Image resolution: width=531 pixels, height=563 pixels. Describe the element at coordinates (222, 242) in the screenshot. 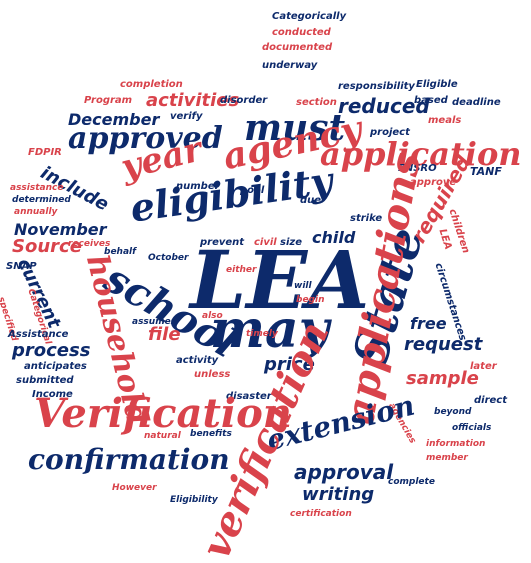

I see `word-prevent: prevent` at that location.